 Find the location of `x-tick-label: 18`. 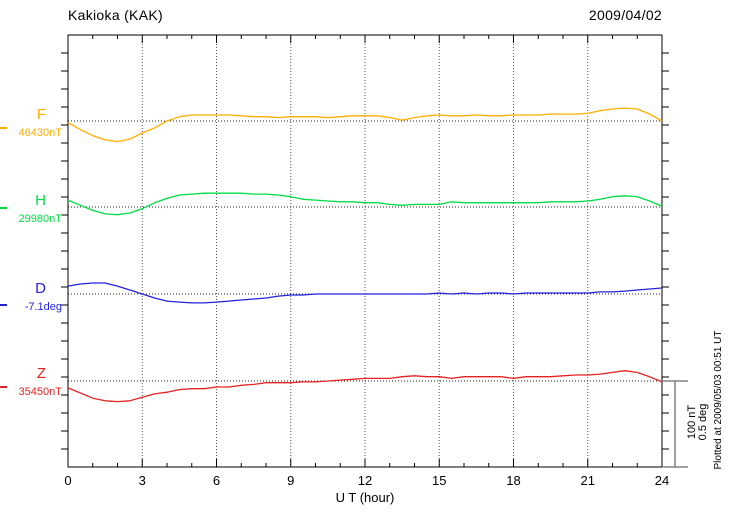

x-tick-label: 18 is located at coordinates (513, 480).